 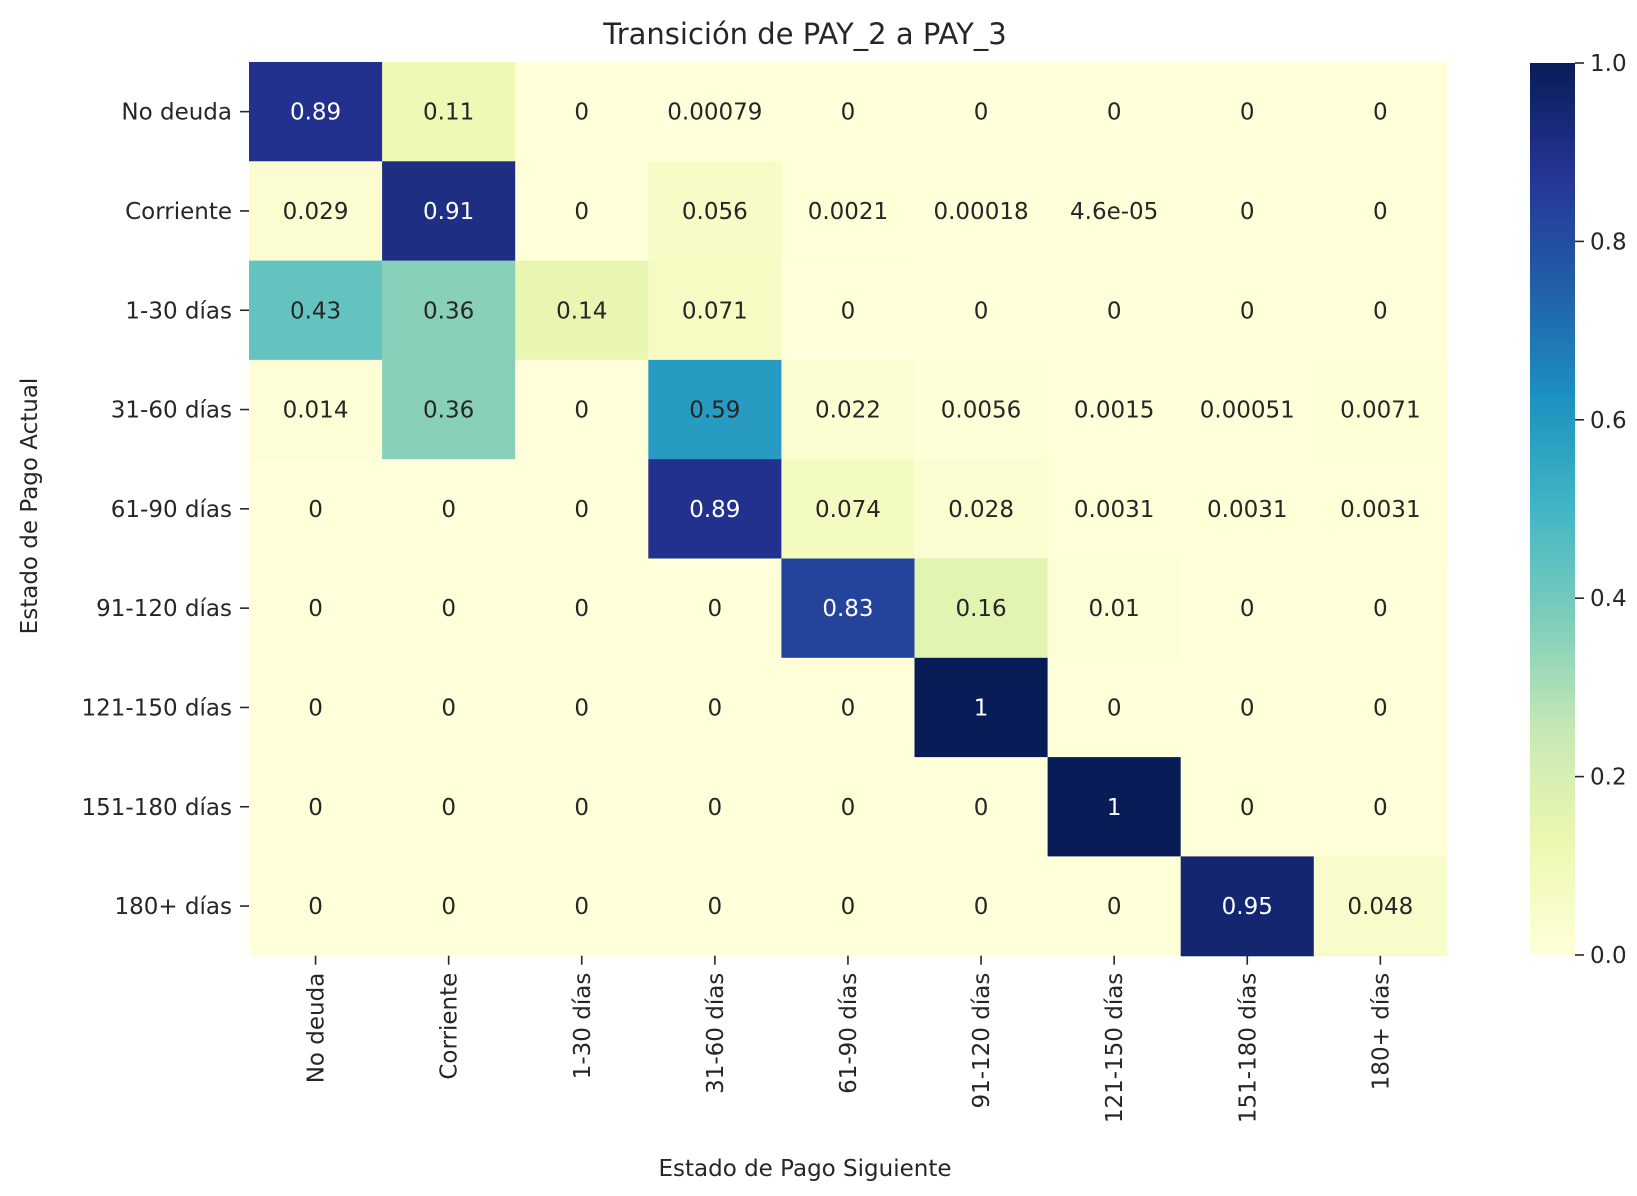 What do you see at coordinates (171, 510) in the screenshot?
I see `y-tick-label: 61-90 días` at bounding box center [171, 510].